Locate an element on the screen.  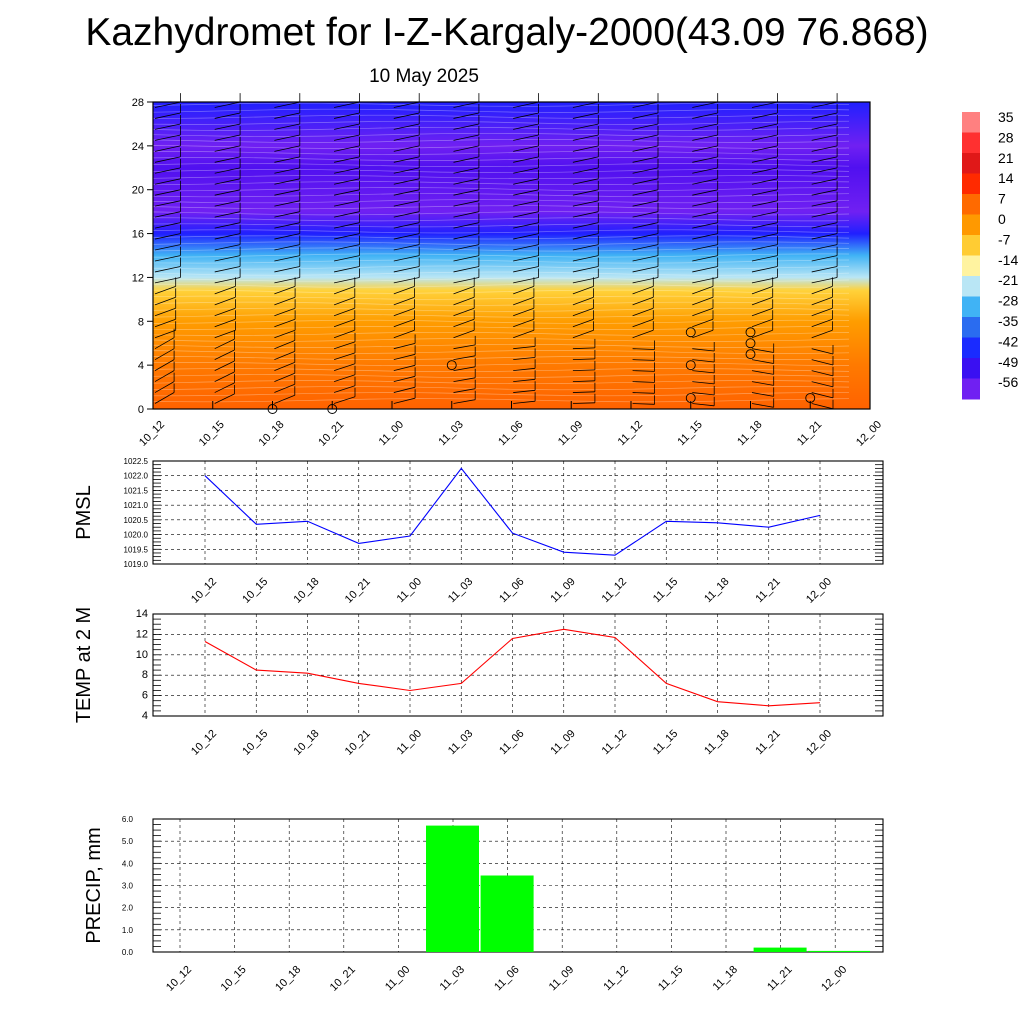
x-tick-label: 11_15 is located at coordinates (690, 434).